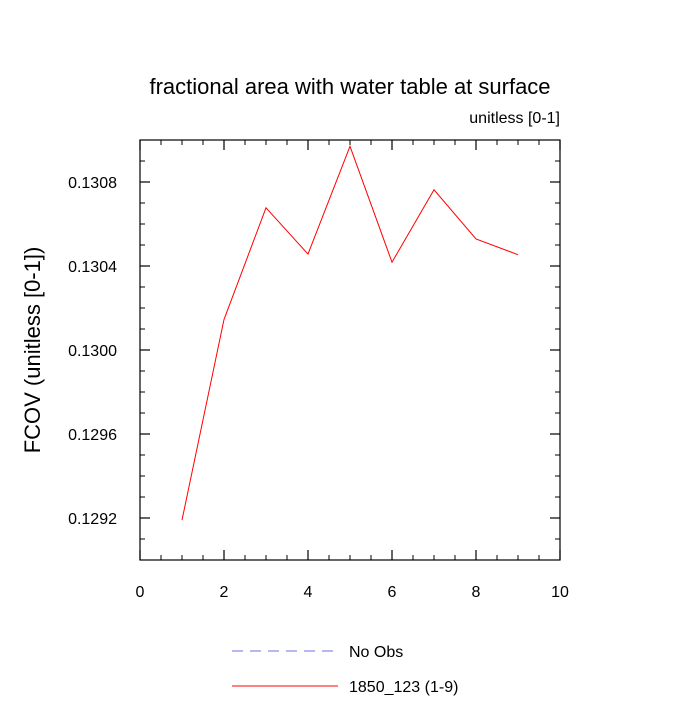  Describe the element at coordinates (560, 592) in the screenshot. I see `x-tick-label: 10` at that location.